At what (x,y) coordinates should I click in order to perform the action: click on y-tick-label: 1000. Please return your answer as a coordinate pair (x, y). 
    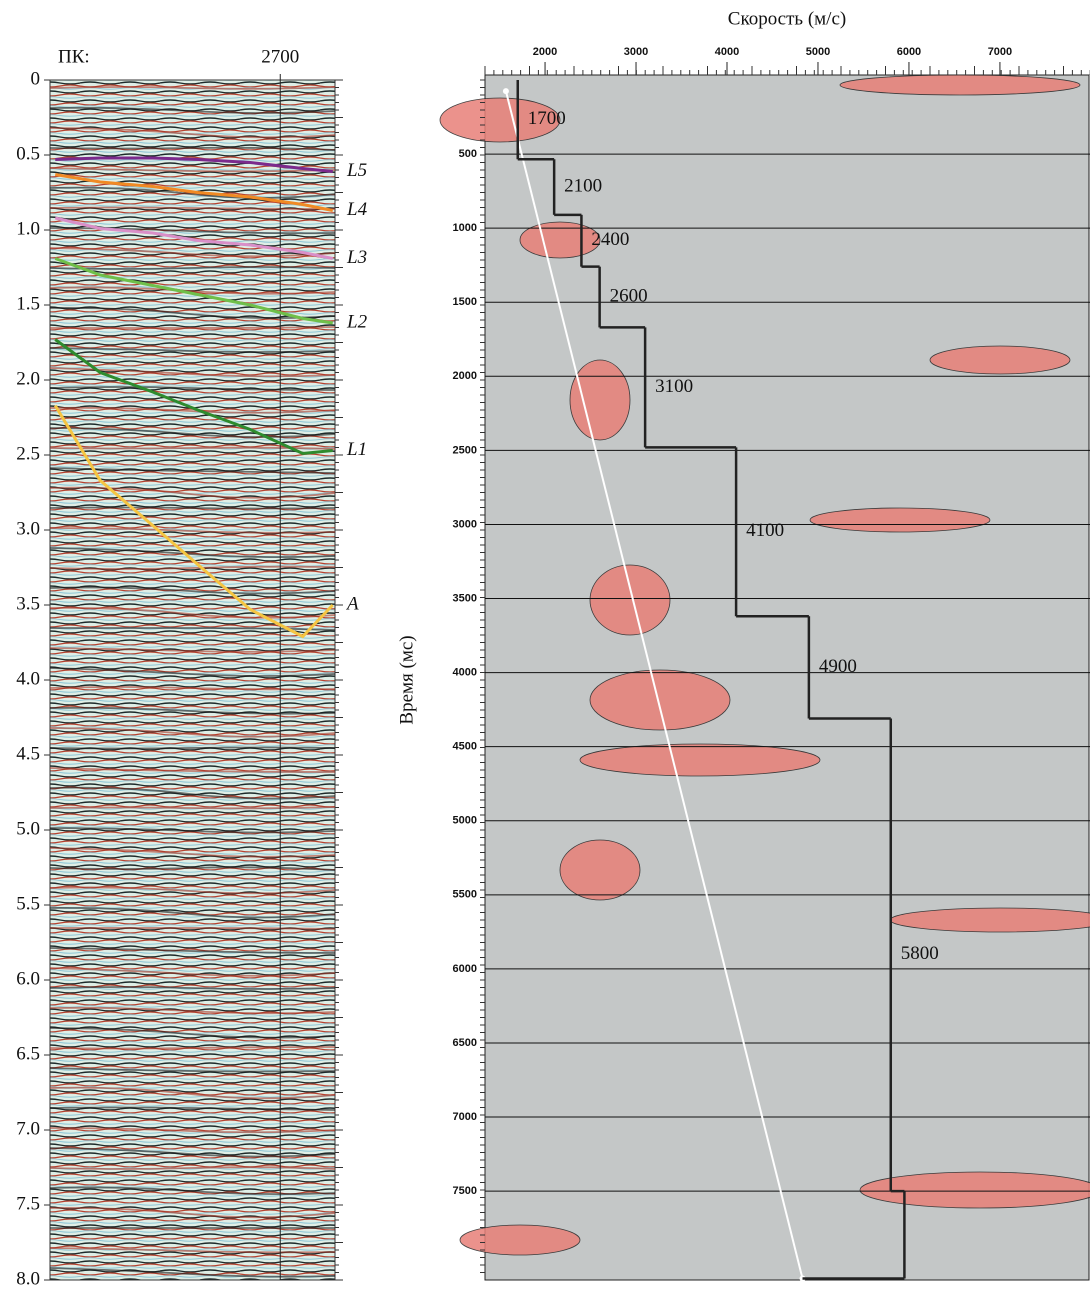
    Looking at the image, I should click on (465, 228).